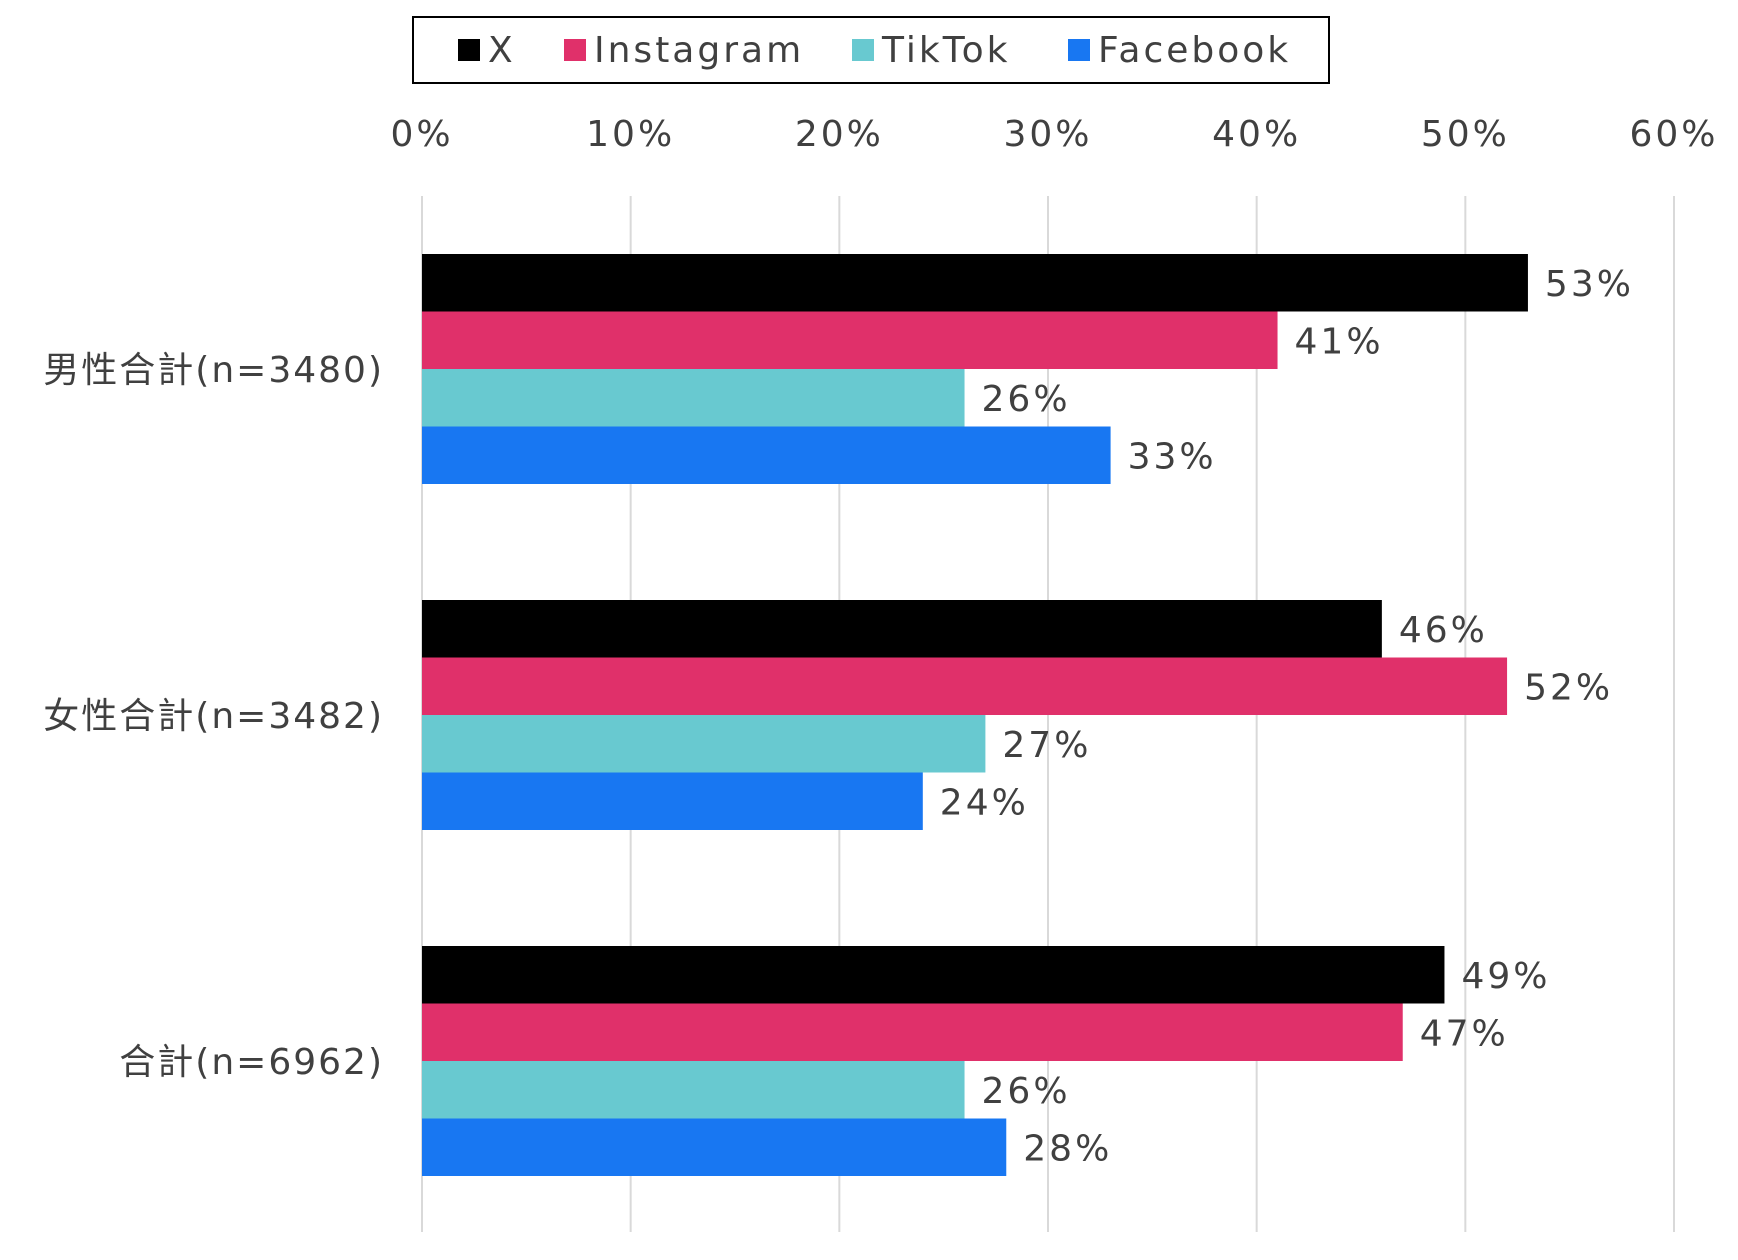  What do you see at coordinates (1195, 50) in the screenshot?
I see `legend-label-facebook: Facebook` at bounding box center [1195, 50].